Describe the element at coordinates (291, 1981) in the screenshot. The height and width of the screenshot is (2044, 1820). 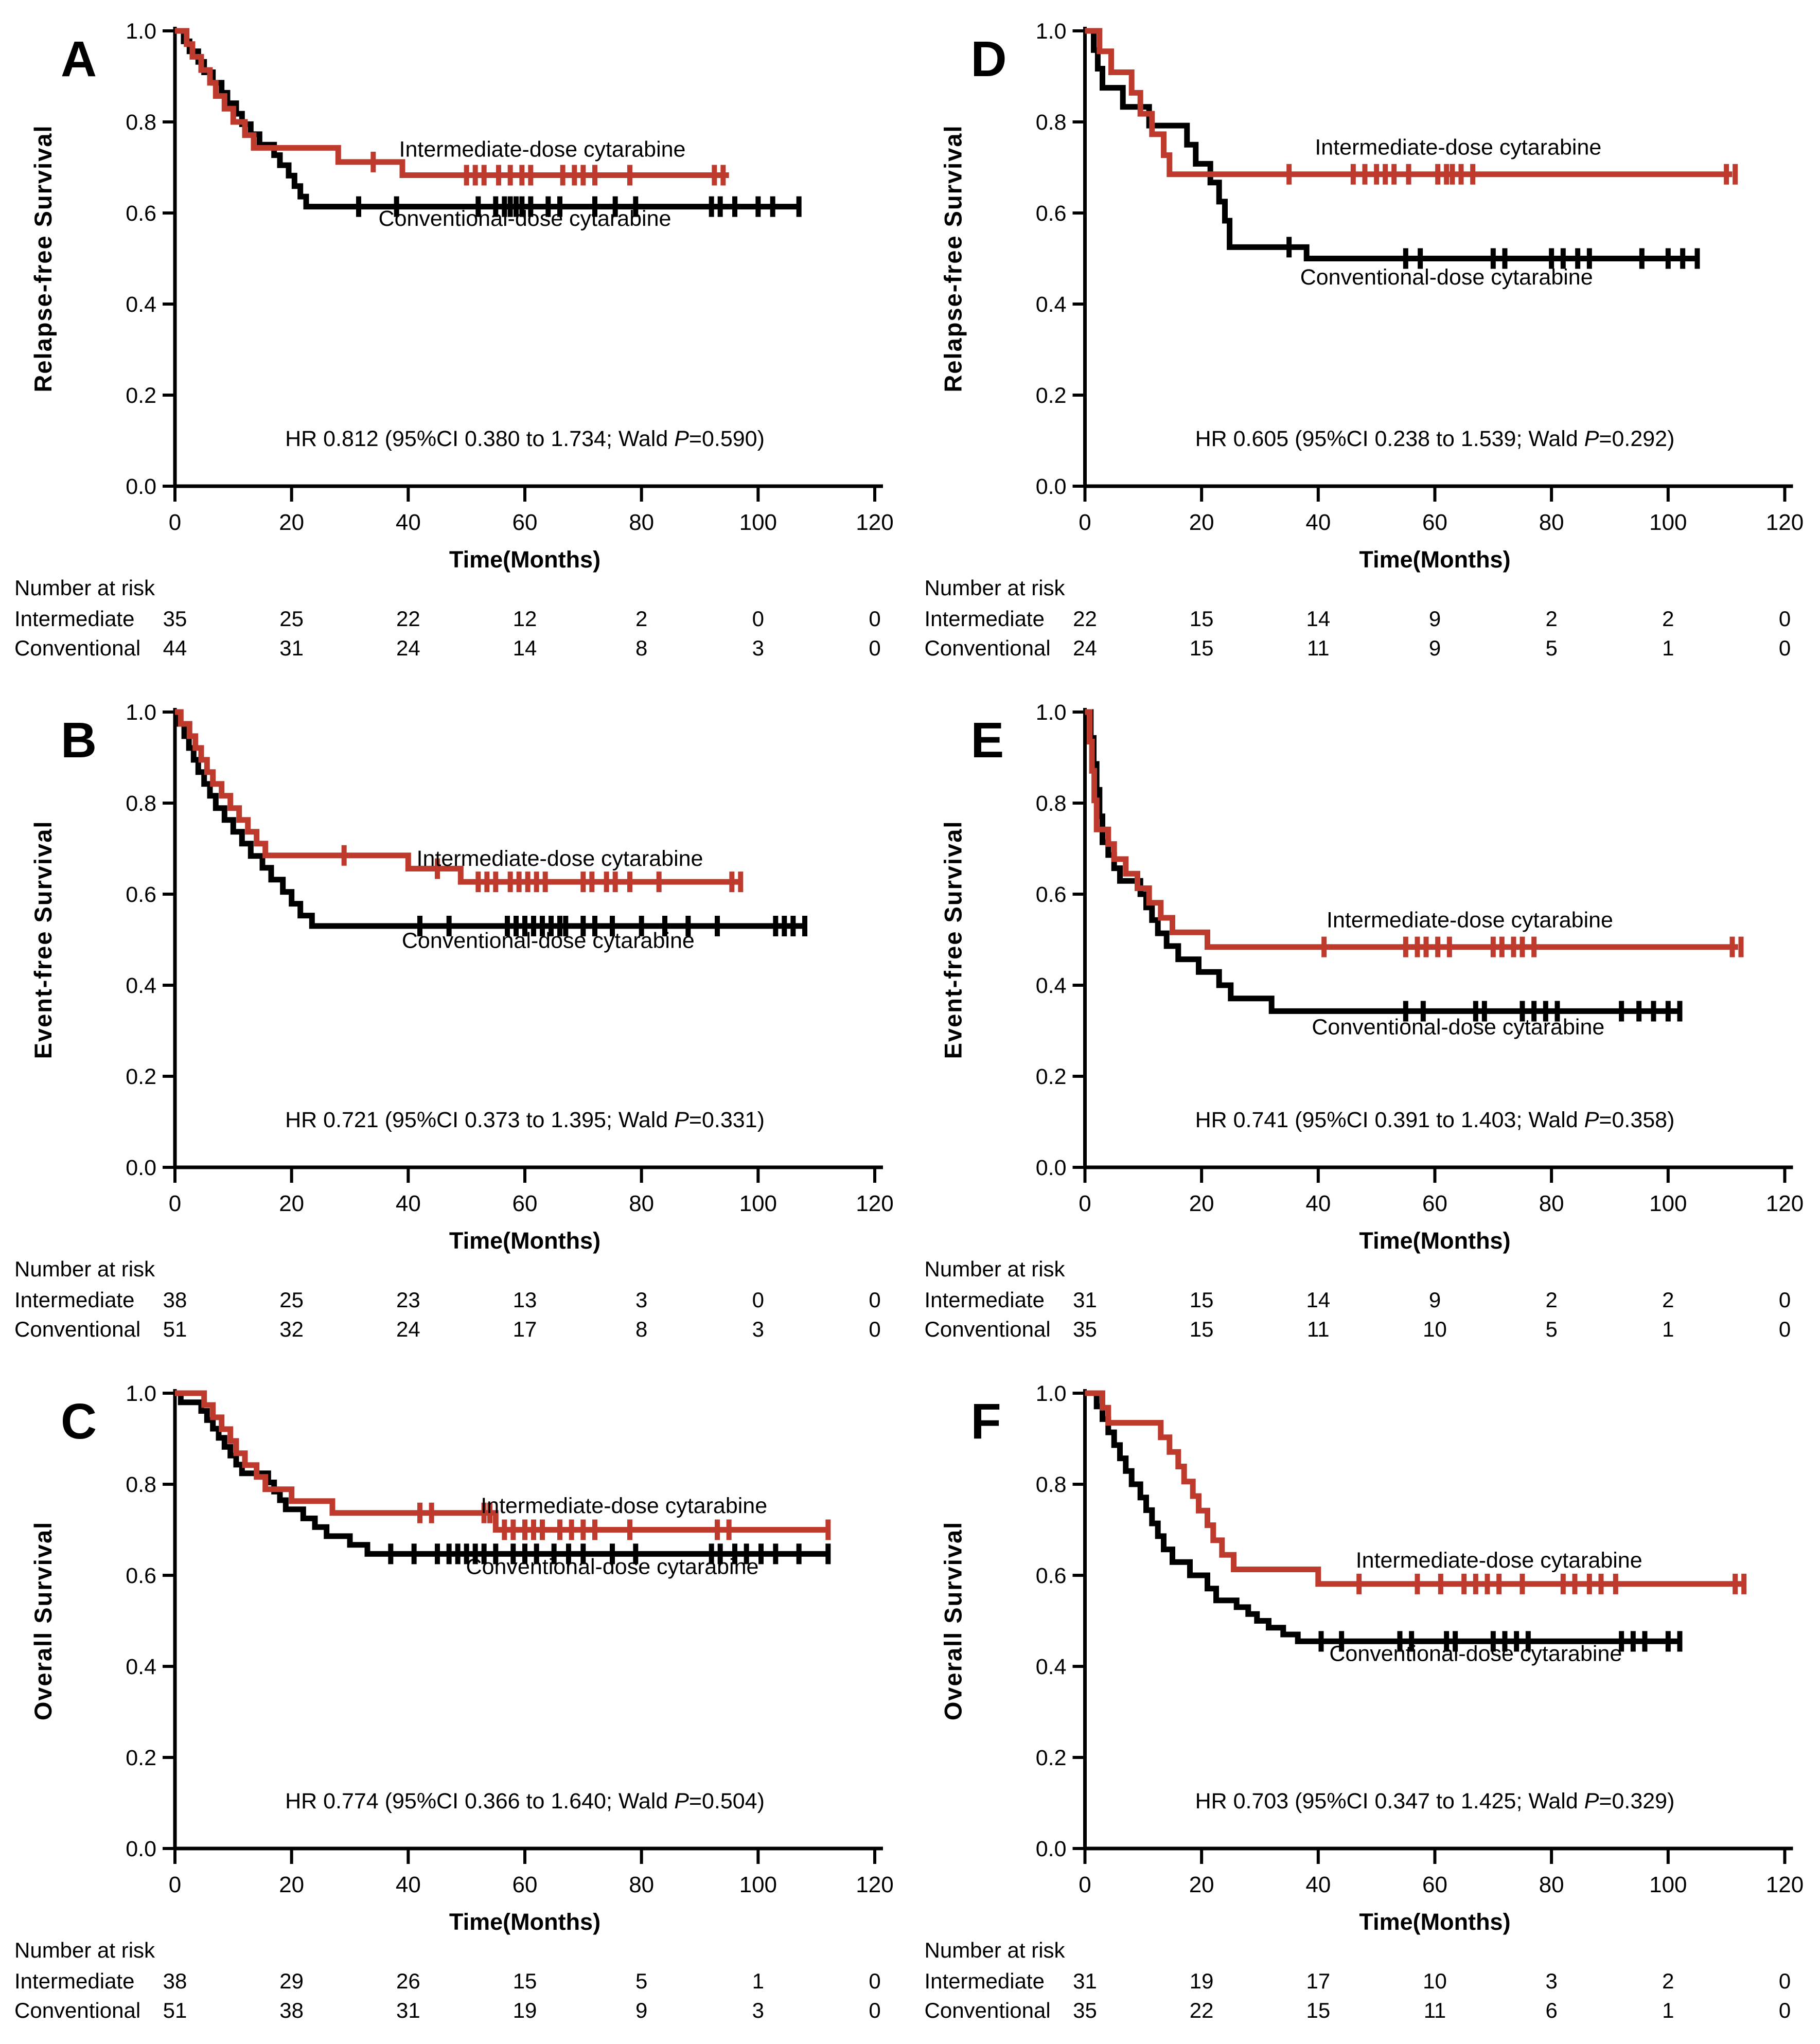
I see `risk-value: 29` at that location.